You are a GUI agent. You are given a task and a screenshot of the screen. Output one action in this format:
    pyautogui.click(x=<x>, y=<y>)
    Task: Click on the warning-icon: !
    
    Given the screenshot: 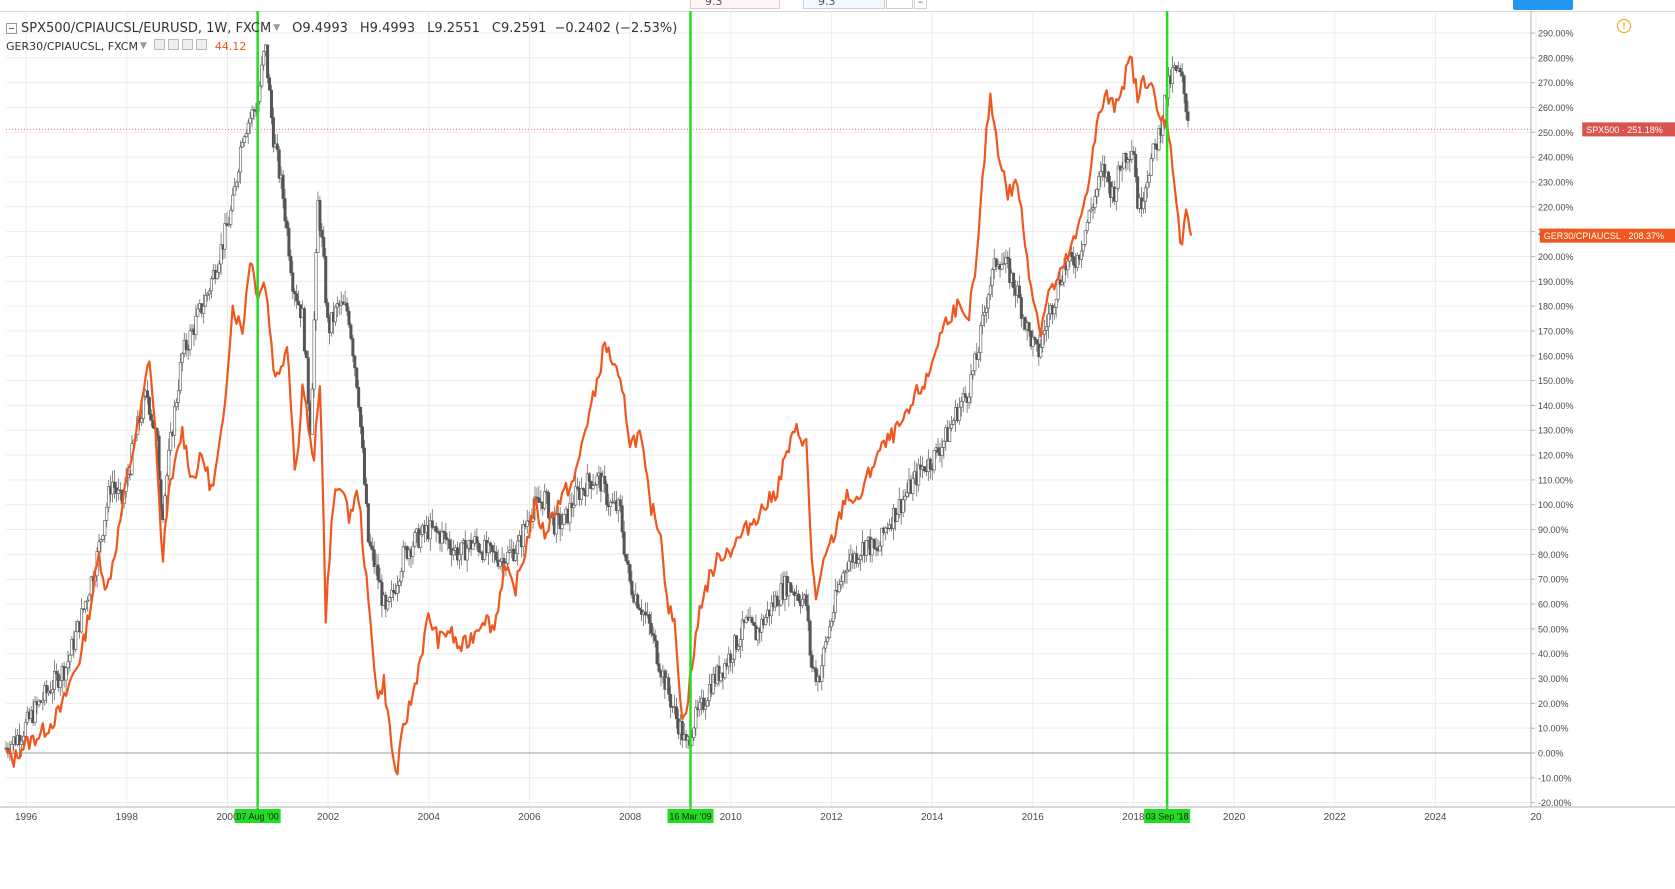 What is the action you would take?
    pyautogui.click(x=1624, y=26)
    